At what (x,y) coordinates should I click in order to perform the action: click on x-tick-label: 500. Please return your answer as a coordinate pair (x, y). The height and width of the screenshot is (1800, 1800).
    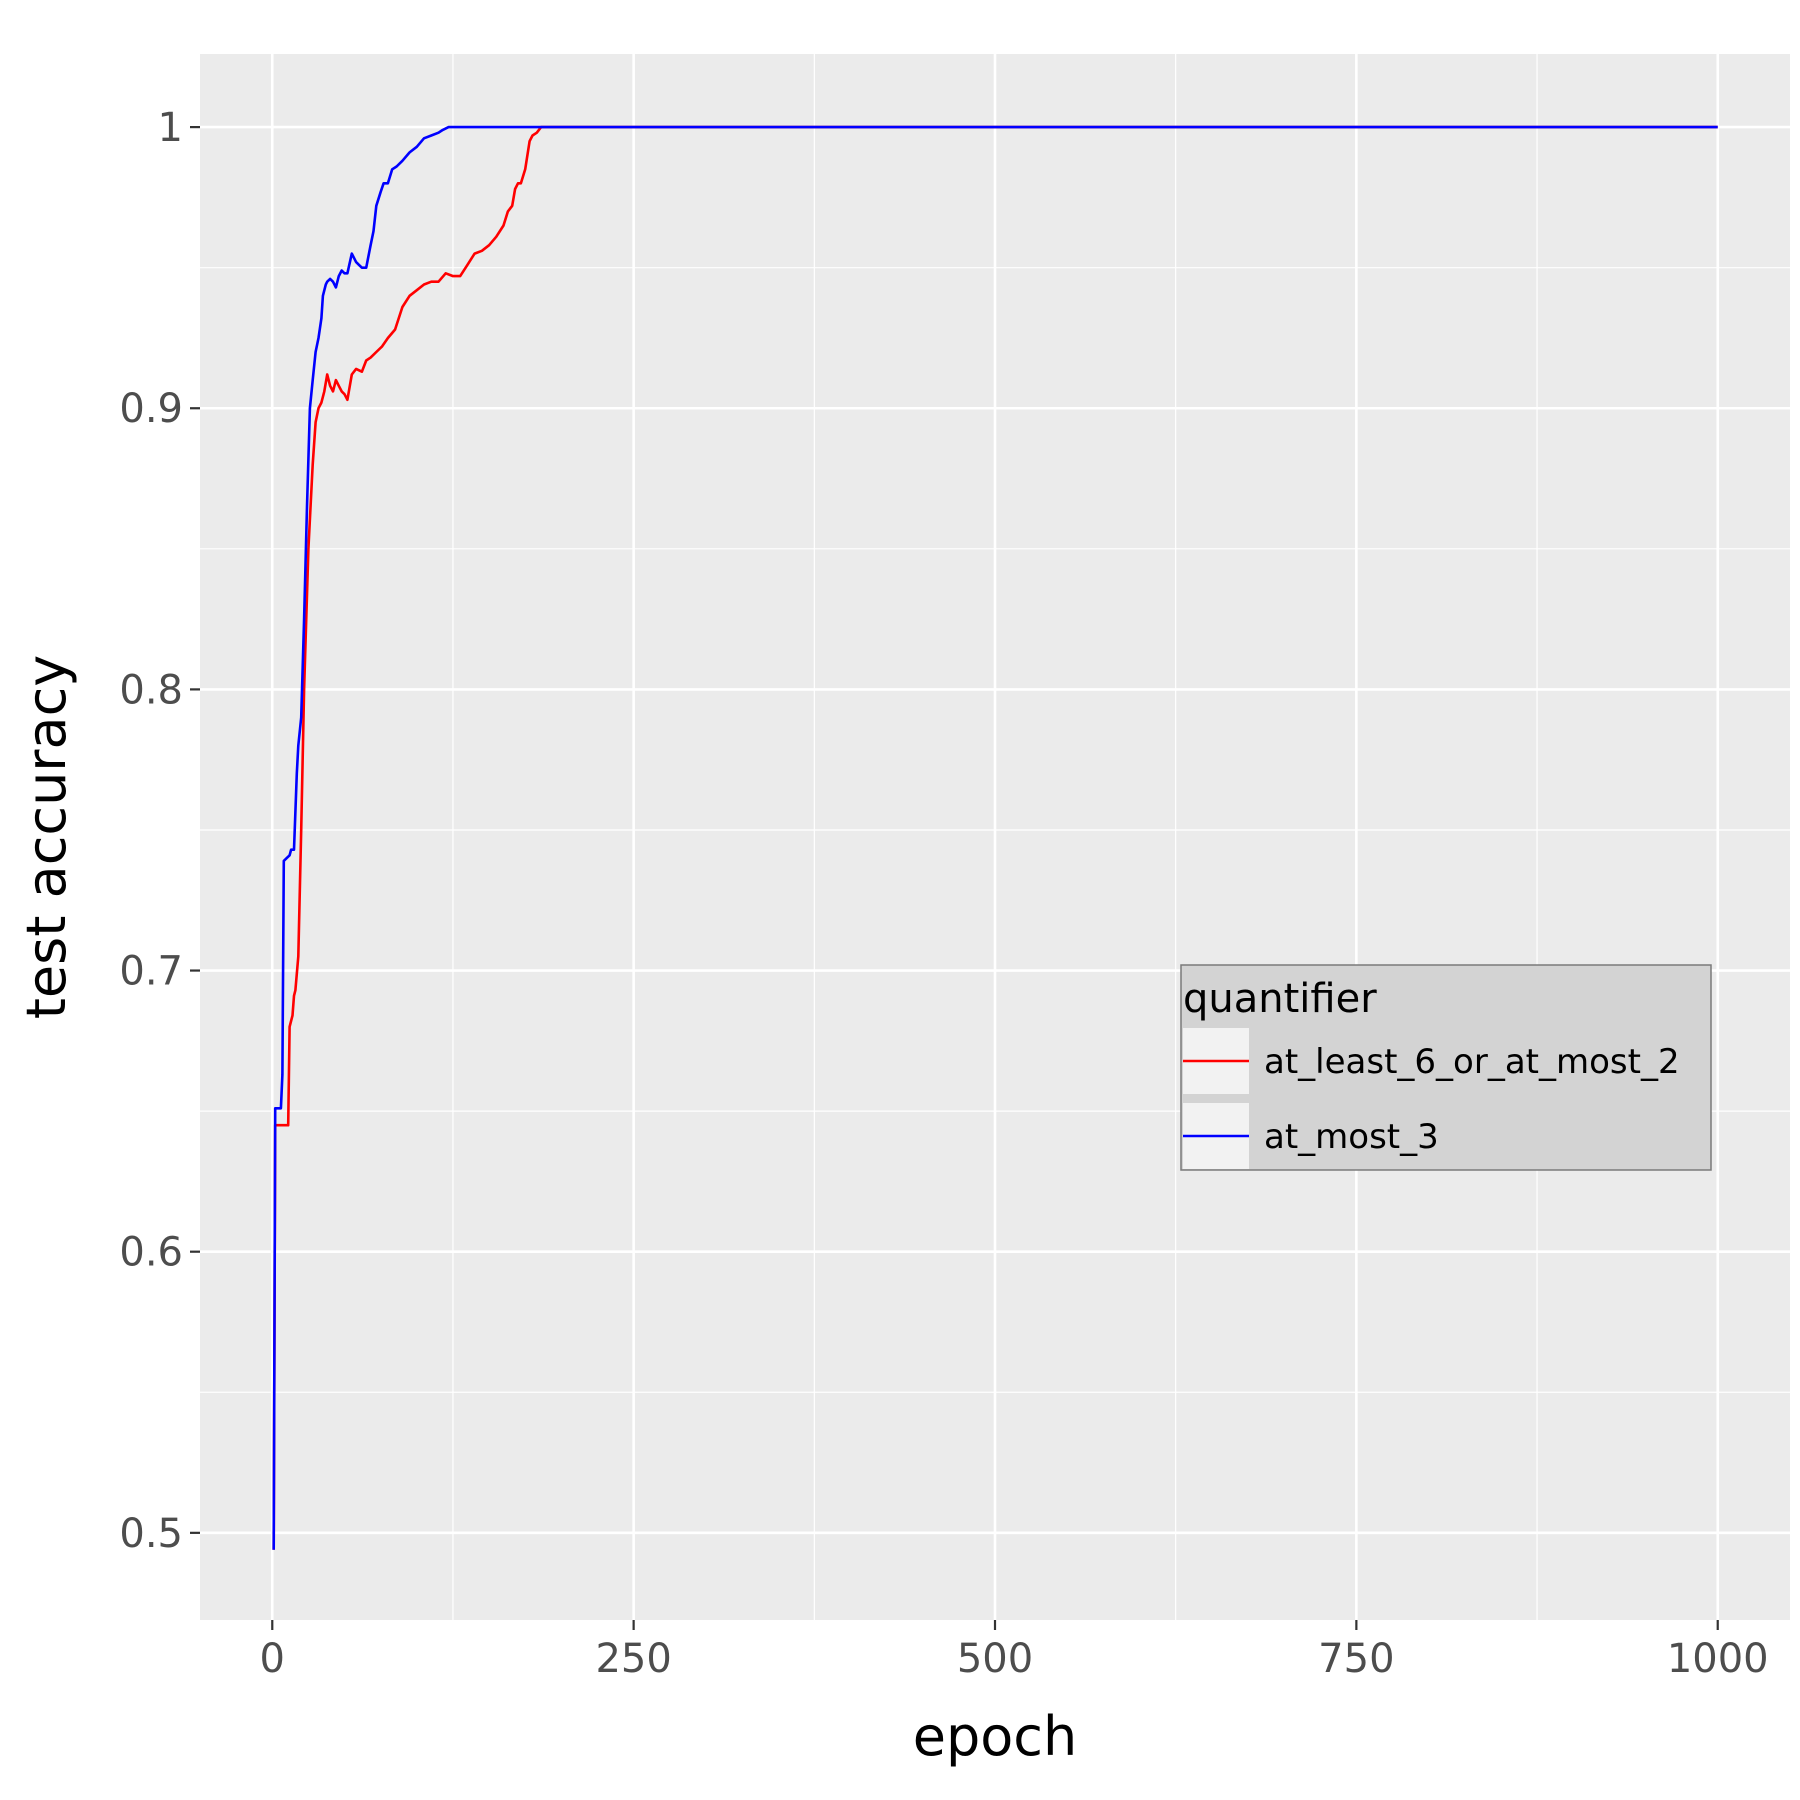
    Looking at the image, I should click on (995, 1659).